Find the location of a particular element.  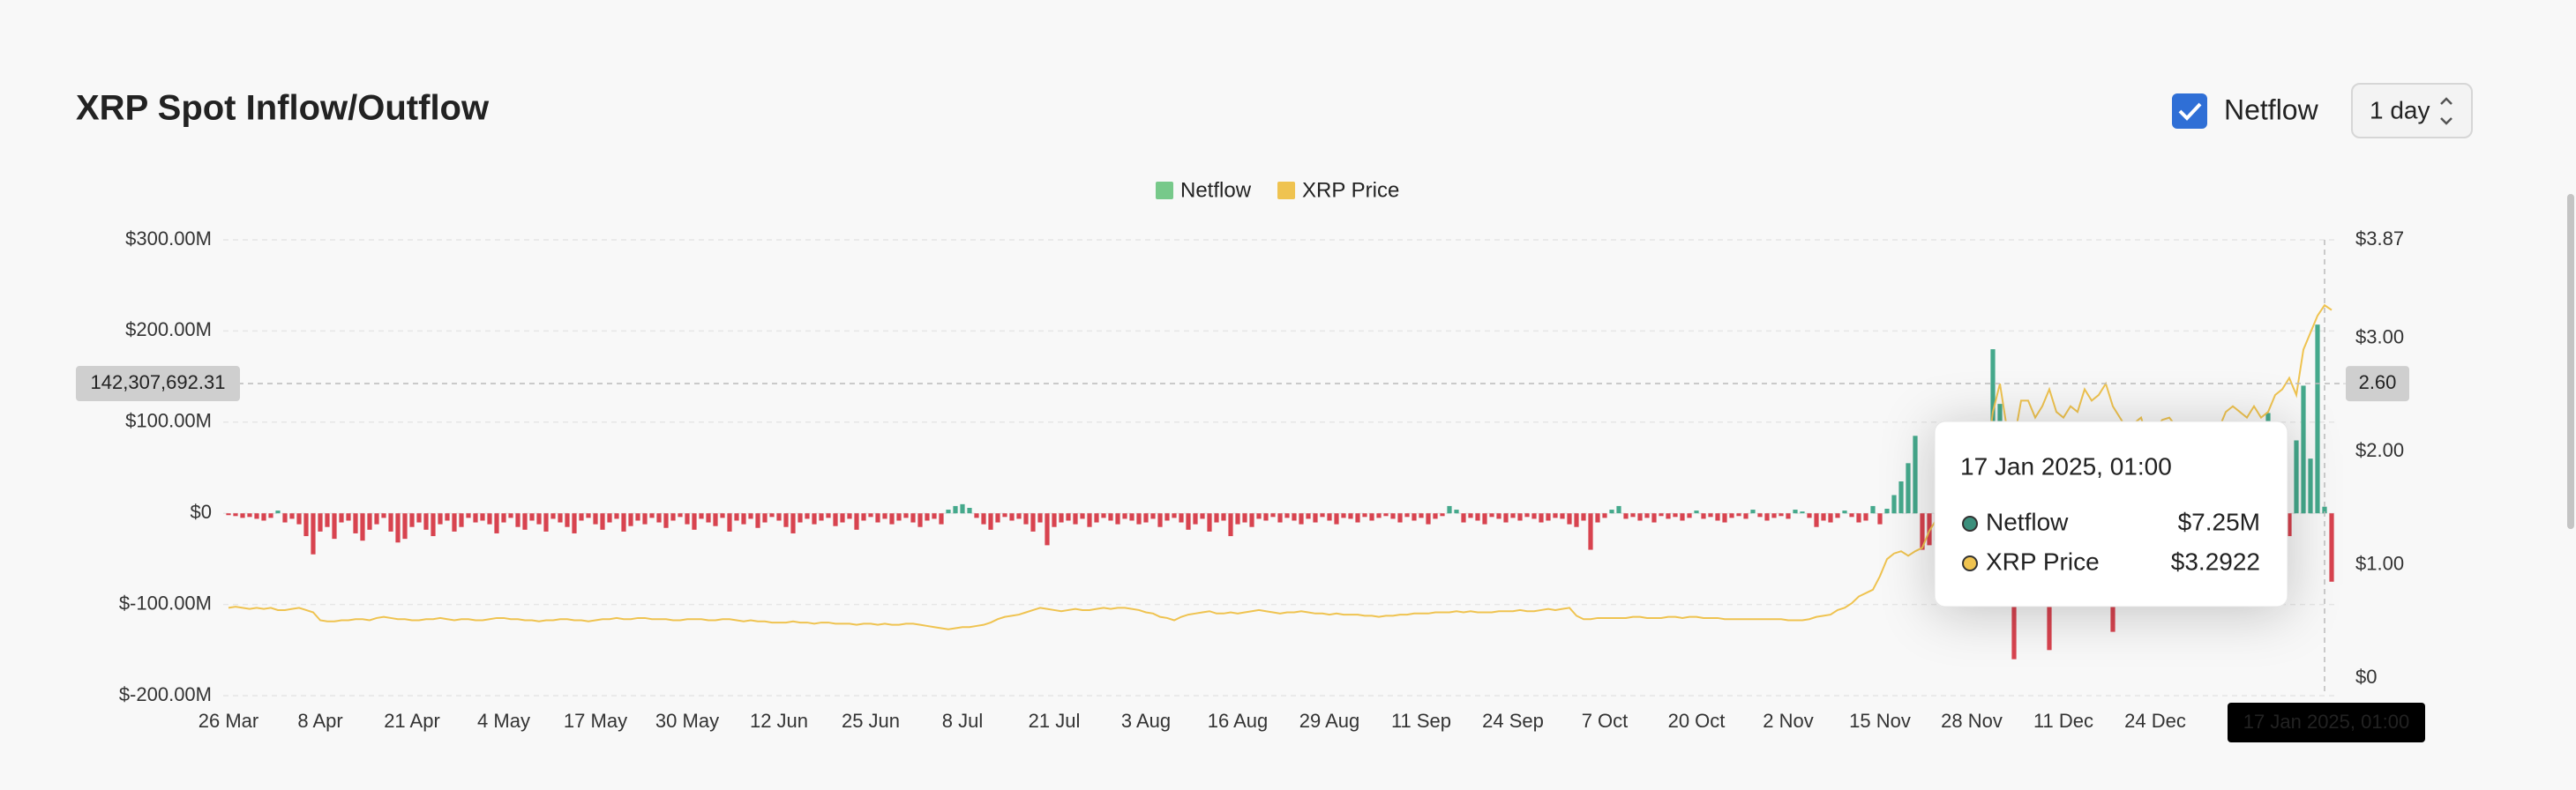

tooltip-series-name: XRP Price is located at coordinates (2043, 561).